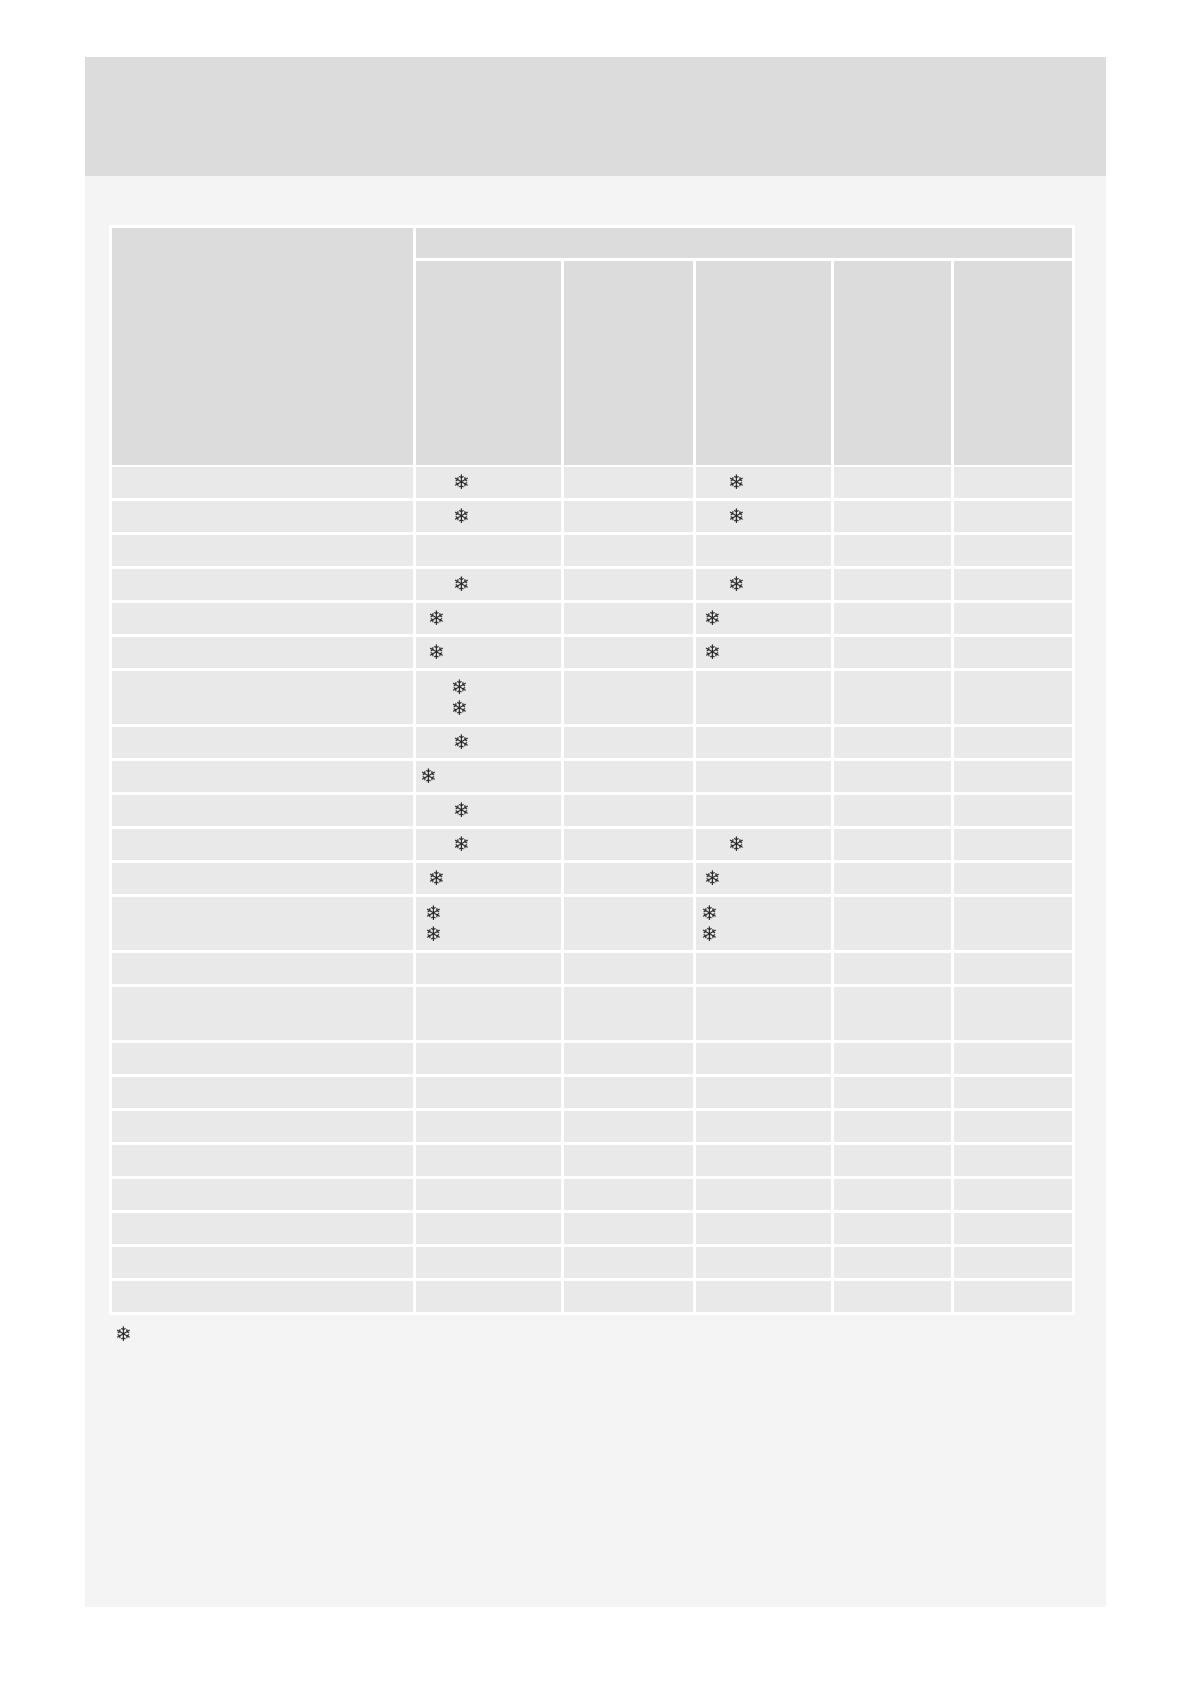 Image resolution: width=1191 pixels, height=1684 pixels. I want to click on row-header-column-cell, so click(262, 346).